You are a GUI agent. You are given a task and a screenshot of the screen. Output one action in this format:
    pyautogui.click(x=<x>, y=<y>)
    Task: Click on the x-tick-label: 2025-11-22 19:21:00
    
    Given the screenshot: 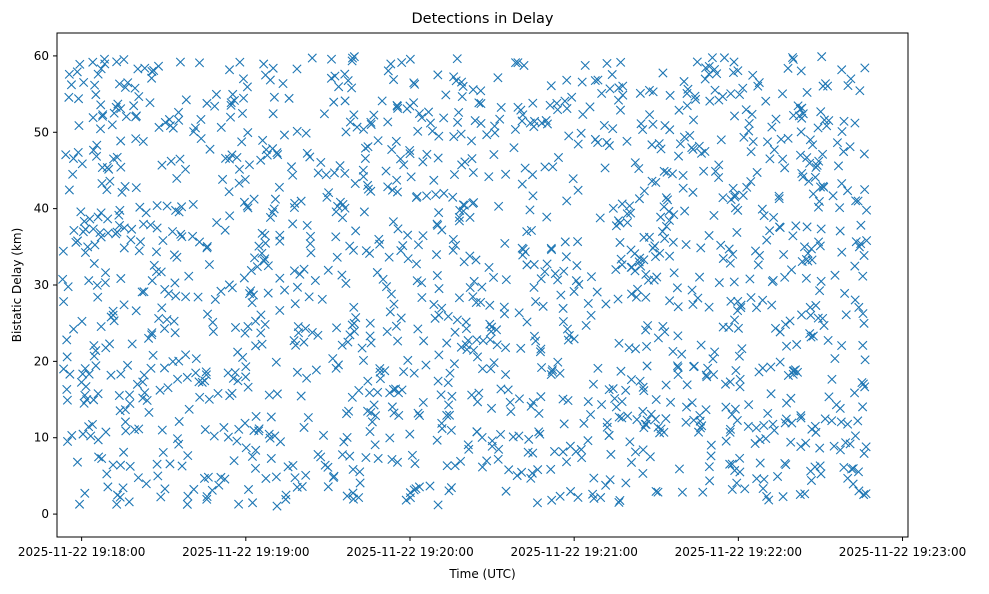 What is the action you would take?
    pyautogui.click(x=573, y=552)
    